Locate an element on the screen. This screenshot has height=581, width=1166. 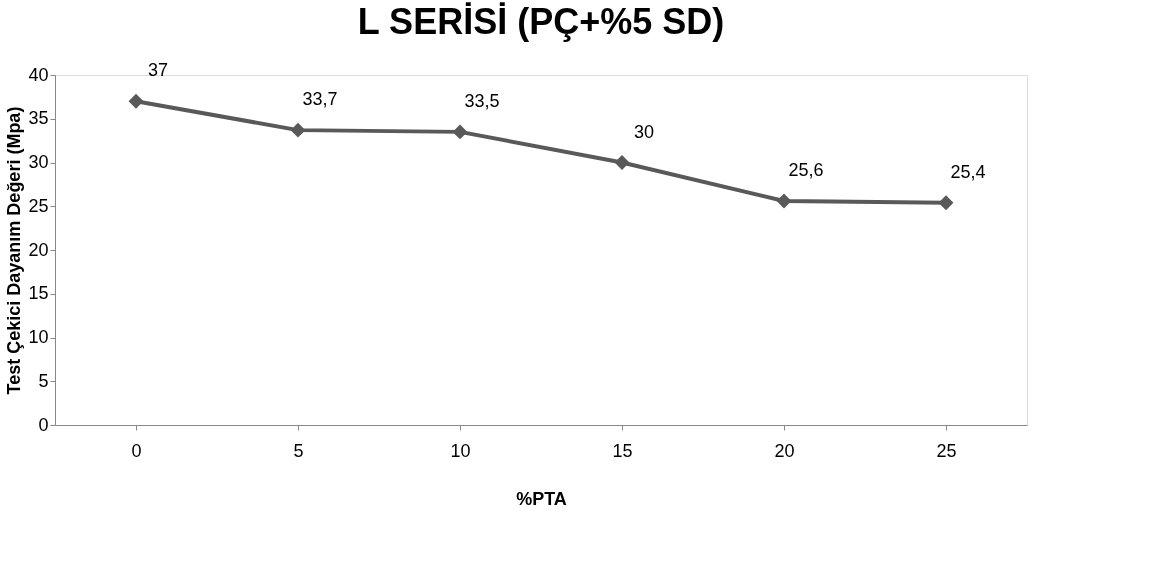
data-label: 37 is located at coordinates (158, 70).